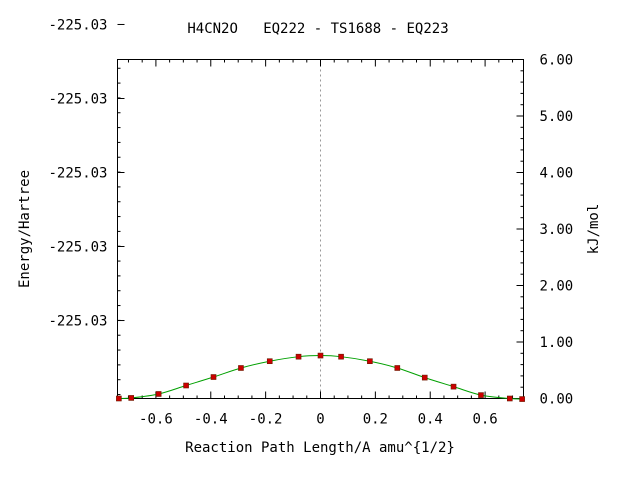  Describe the element at coordinates (557, 174) in the screenshot. I see `right-tick-label: 4.00` at that location.